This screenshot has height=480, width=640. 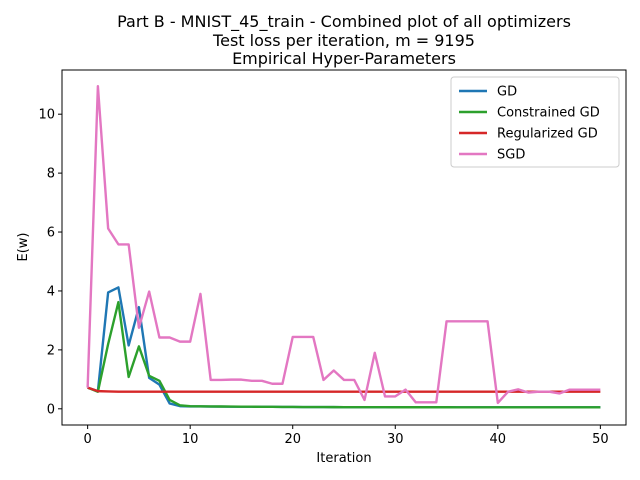 What do you see at coordinates (507, 92) in the screenshot?
I see `legend-label-gd: GD` at bounding box center [507, 92].